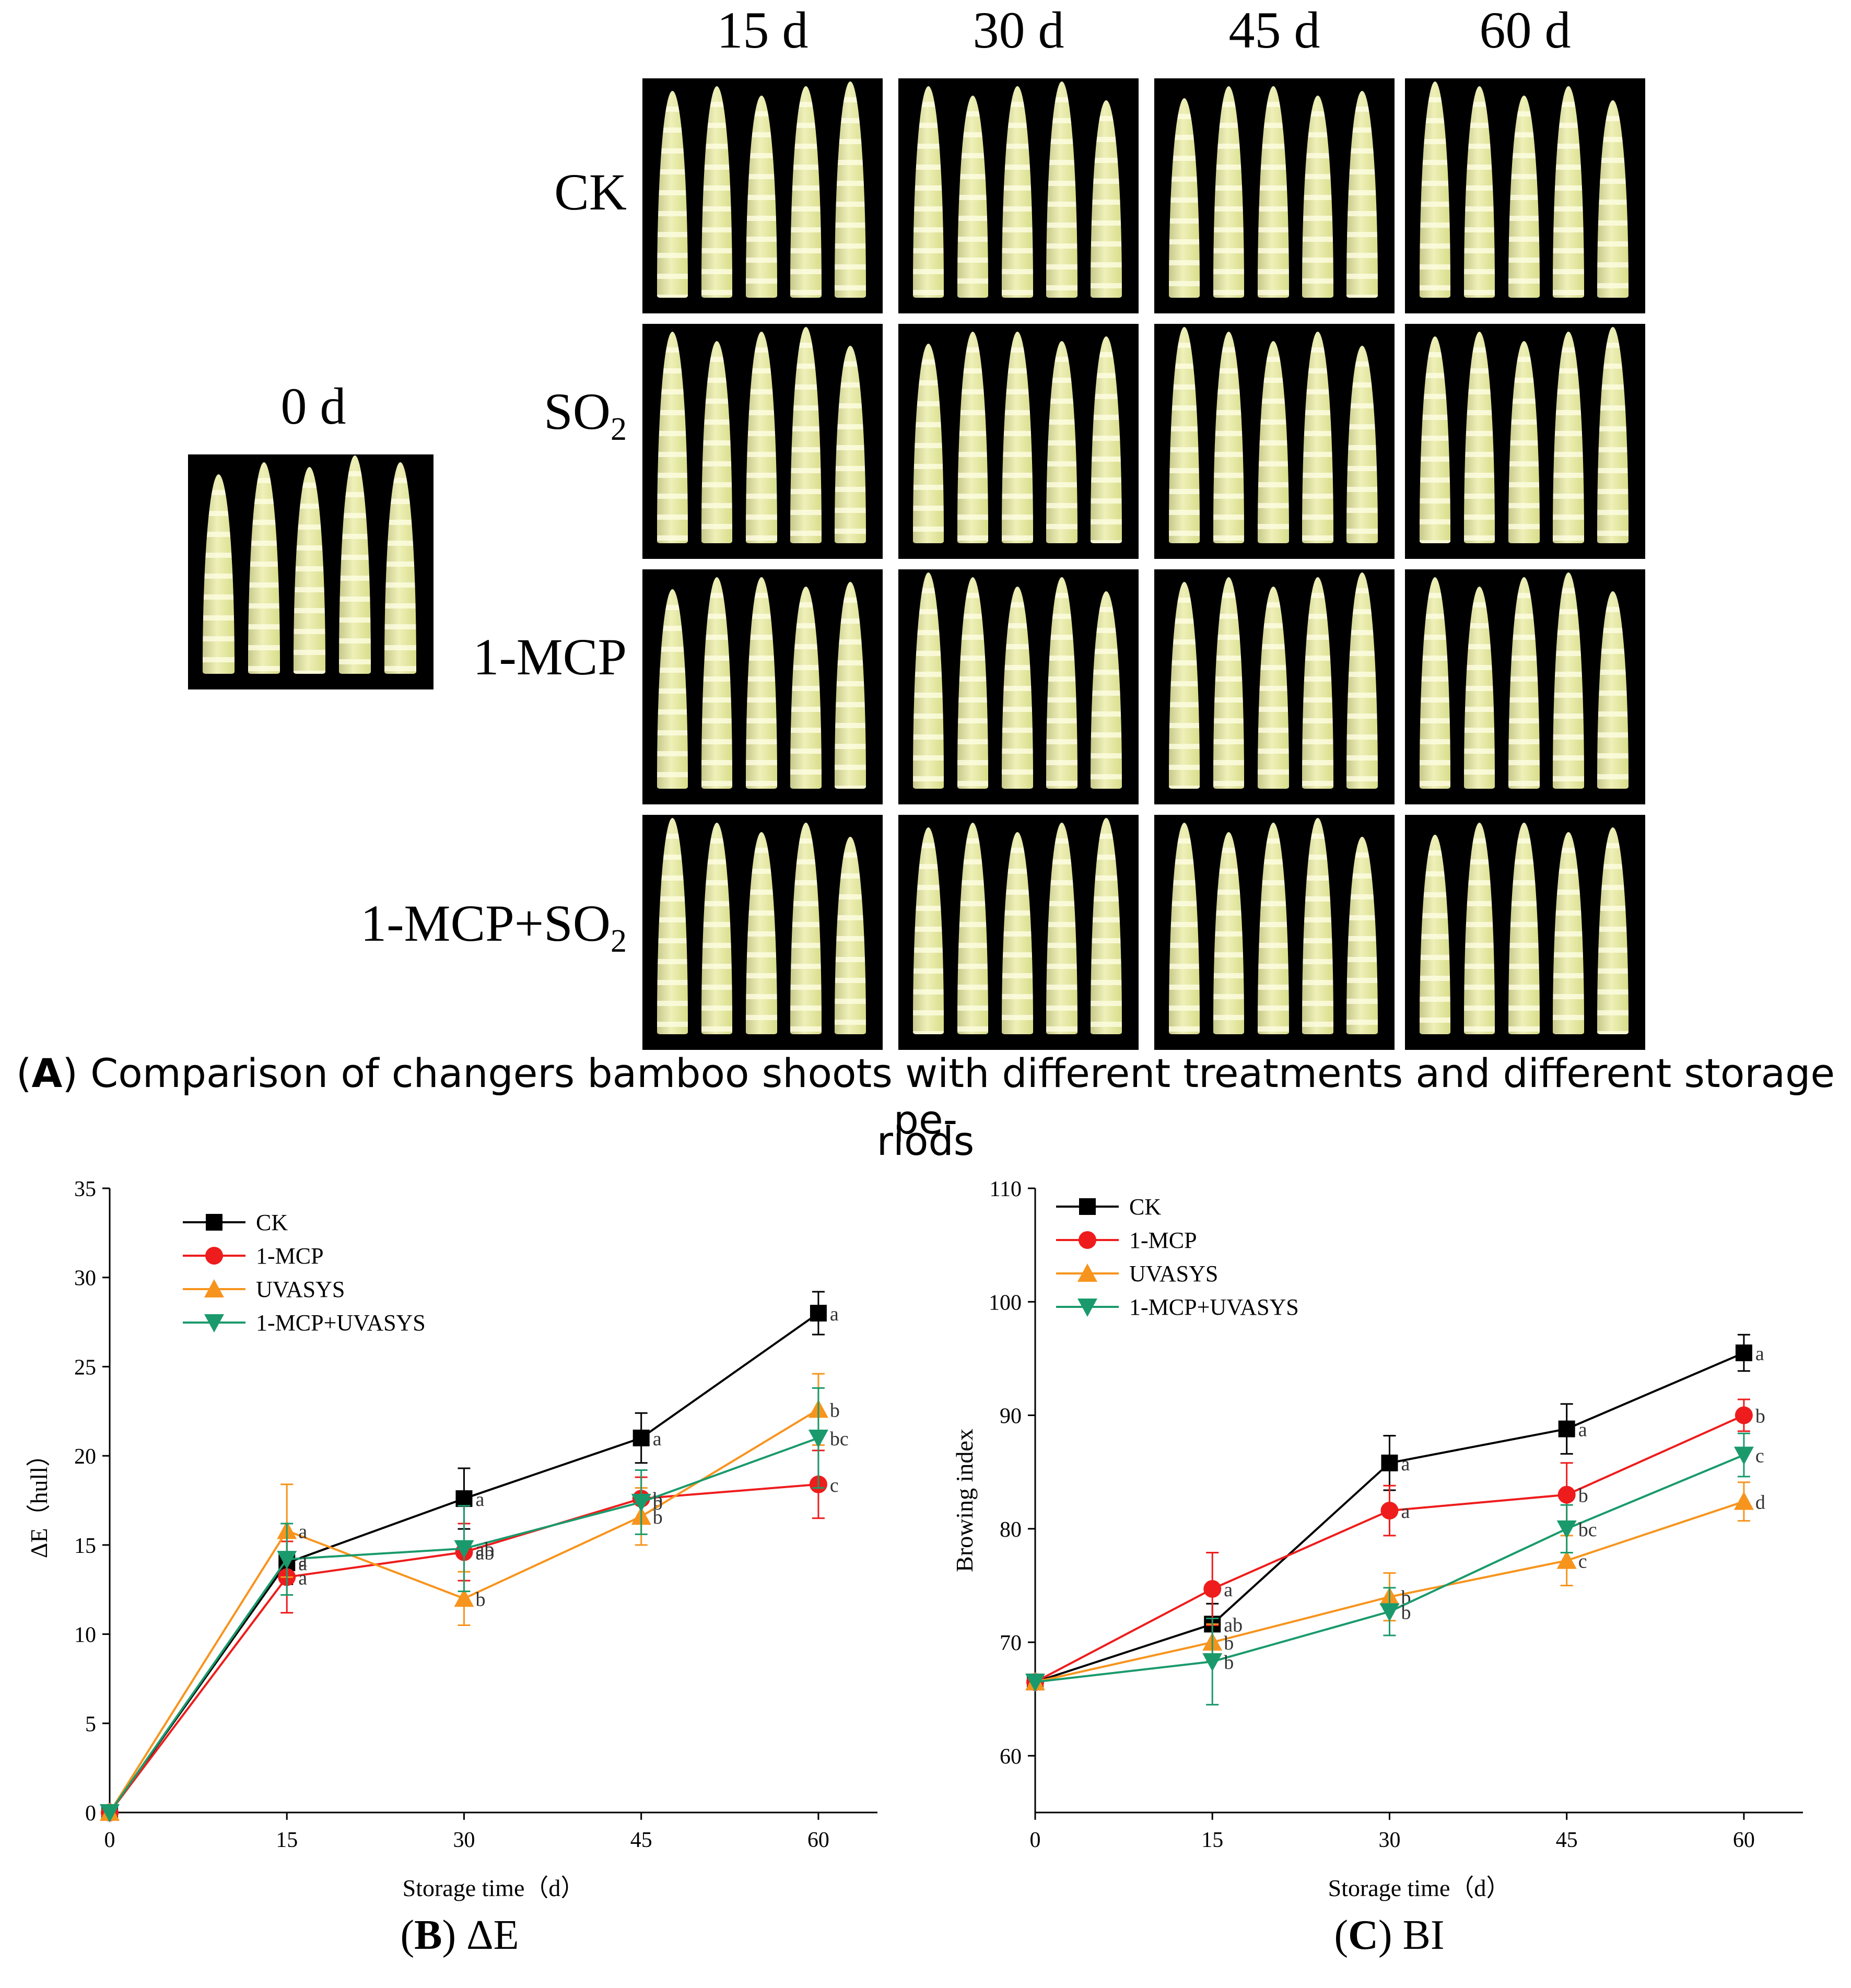 This screenshot has width=1851, height=1988. What do you see at coordinates (494, 1888) in the screenshot?
I see `x-axis-label: Storage time（d）` at bounding box center [494, 1888].